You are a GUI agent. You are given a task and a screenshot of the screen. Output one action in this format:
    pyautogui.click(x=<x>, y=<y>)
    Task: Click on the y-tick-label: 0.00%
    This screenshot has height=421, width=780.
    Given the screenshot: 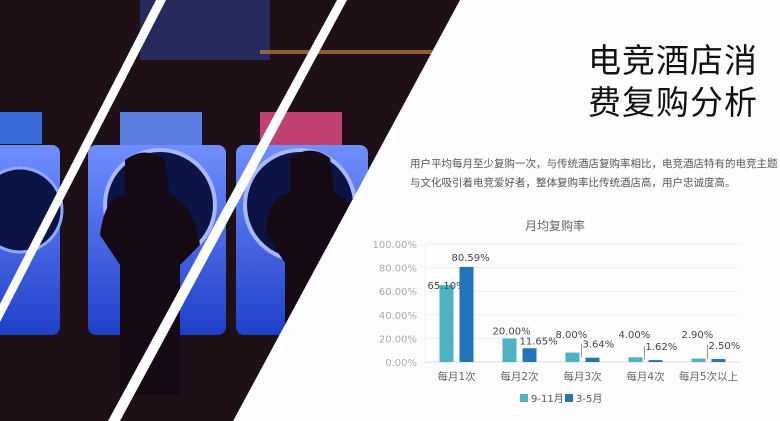 What is the action you would take?
    pyautogui.click(x=401, y=363)
    